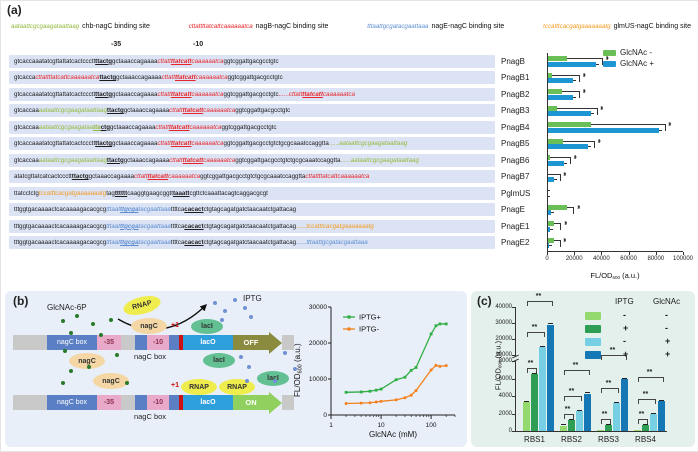  I want to click on promoter-name: PnagB2, so click(521, 94).